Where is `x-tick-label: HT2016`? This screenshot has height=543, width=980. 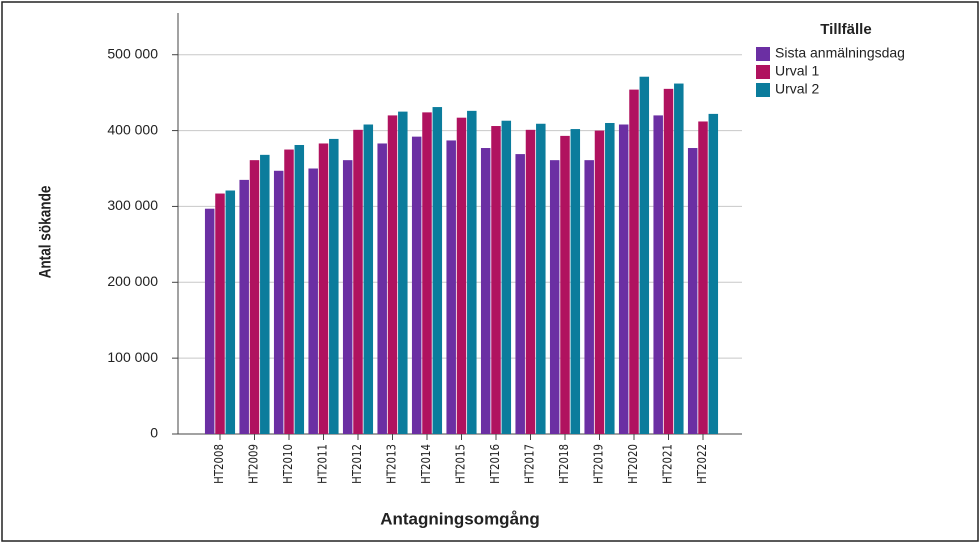
x-tick-label: HT2016 is located at coordinates (495, 464).